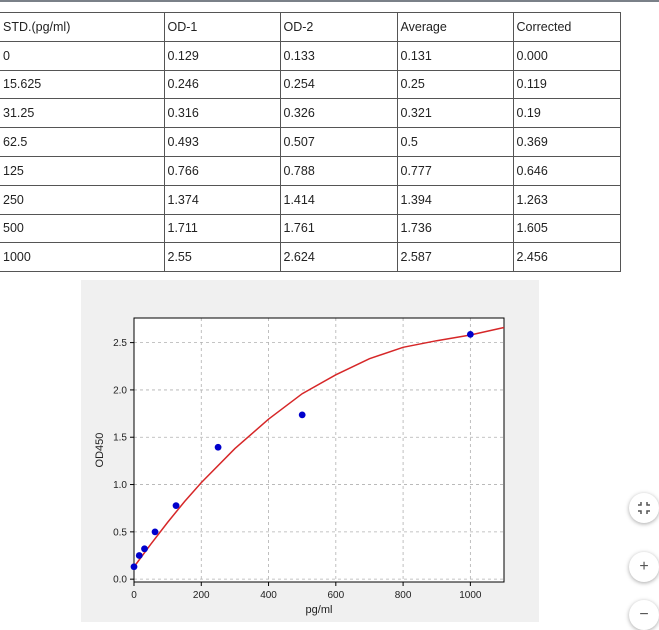 This screenshot has width=659, height=630. I want to click on table-cell: 0.5, so click(455, 142).